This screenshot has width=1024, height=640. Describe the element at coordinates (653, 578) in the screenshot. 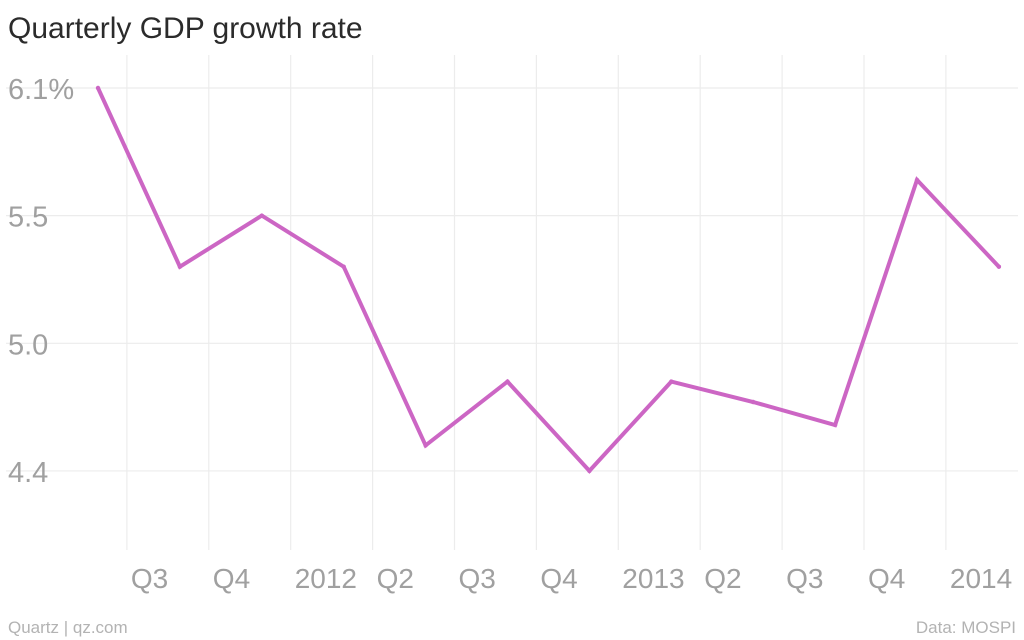

I see `x-tick-label: 2013` at that location.